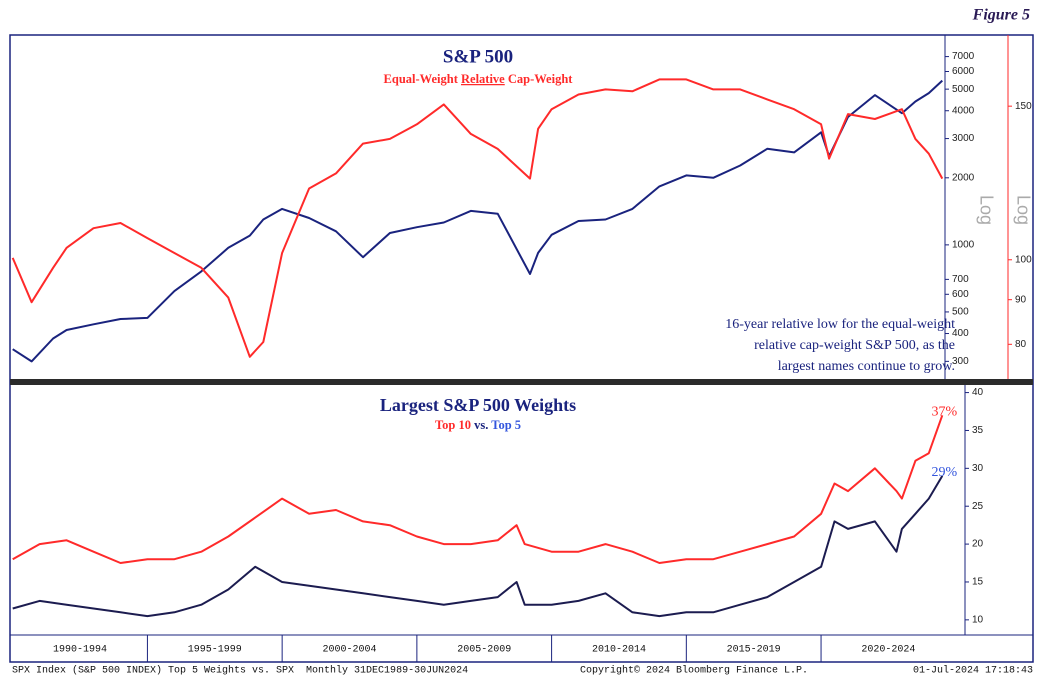 The image size is (1047, 679). Describe the element at coordinates (978, 430) in the screenshot. I see `y-tick-label: 35` at that location.